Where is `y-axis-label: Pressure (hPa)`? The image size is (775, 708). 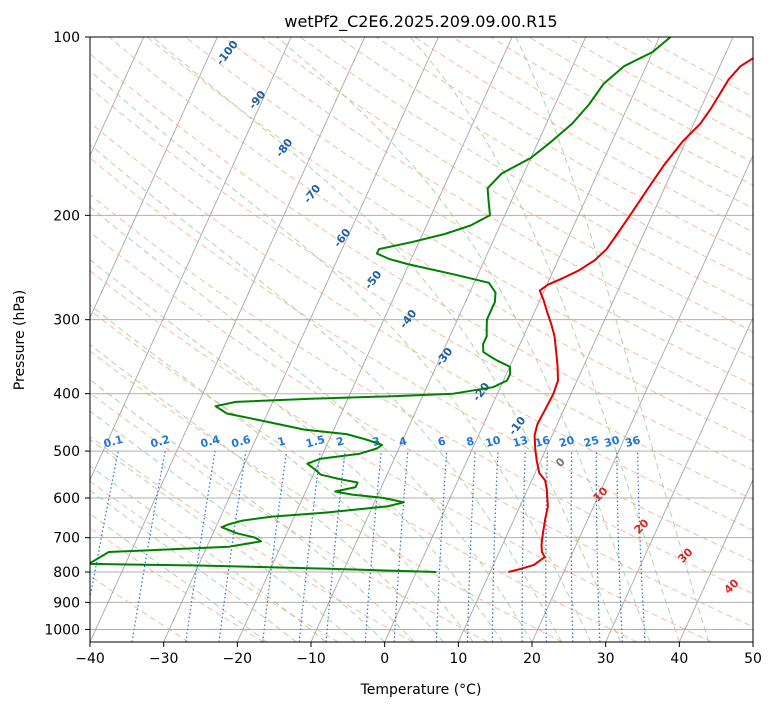 y-axis-label: Pressure (hPa) is located at coordinates (20, 340).